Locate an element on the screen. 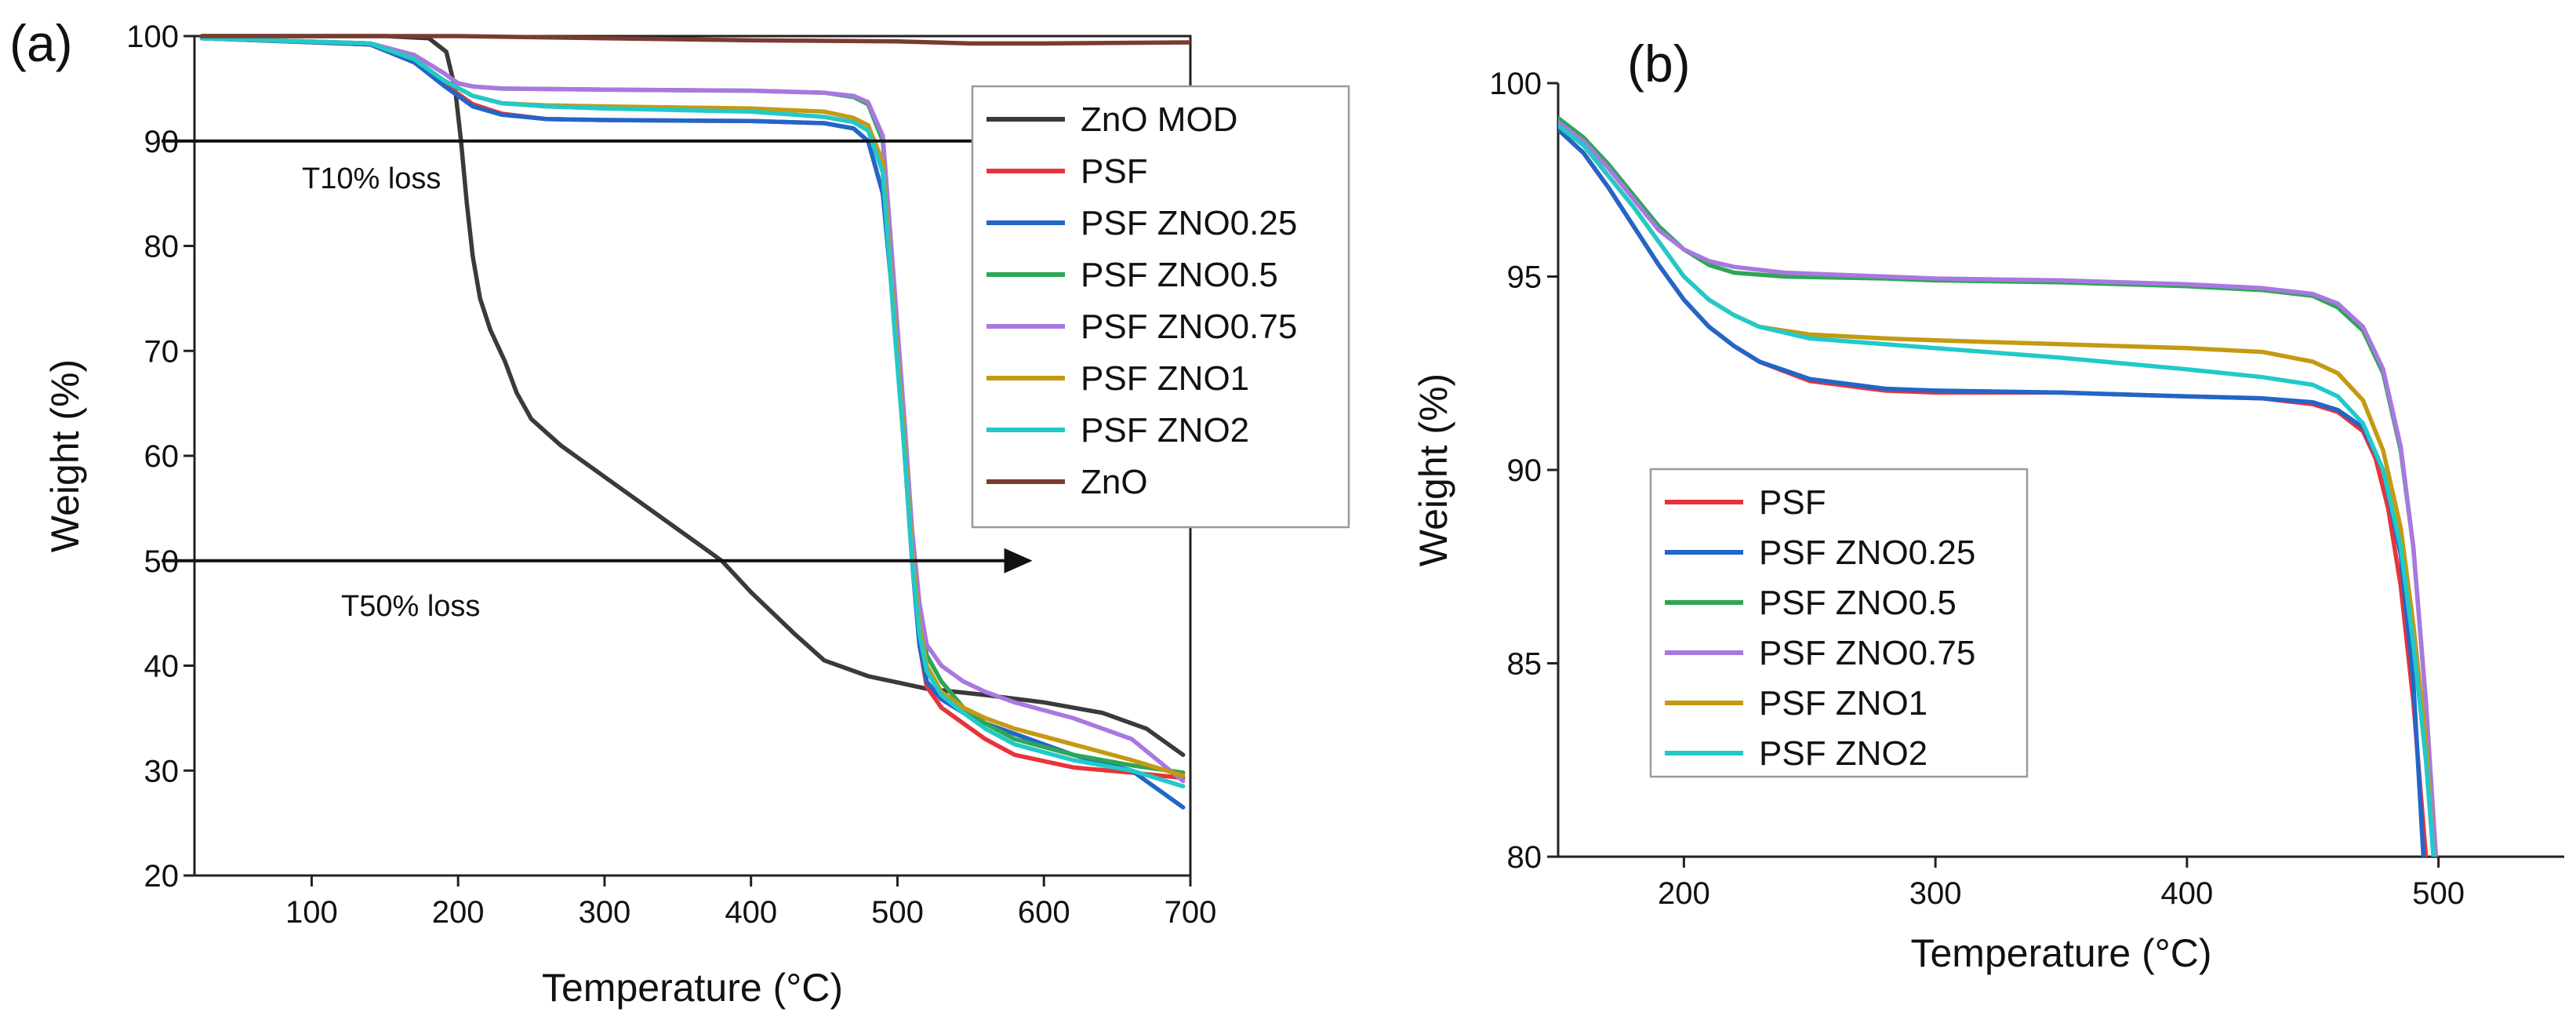 The height and width of the screenshot is (1023, 2576). panel-a-y-tick-label: 20 is located at coordinates (162, 876).